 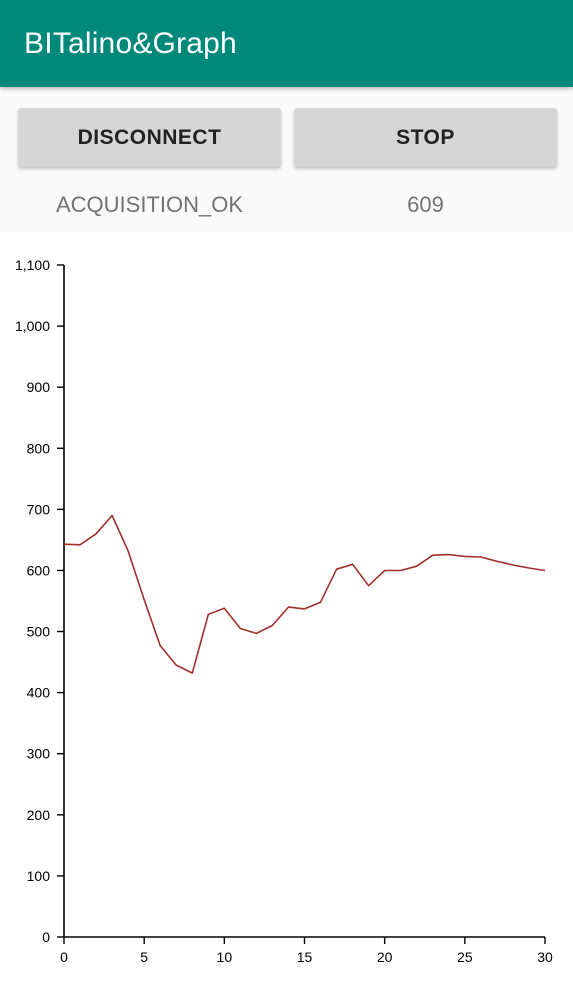 I want to click on series-line, so click(x=304, y=594).